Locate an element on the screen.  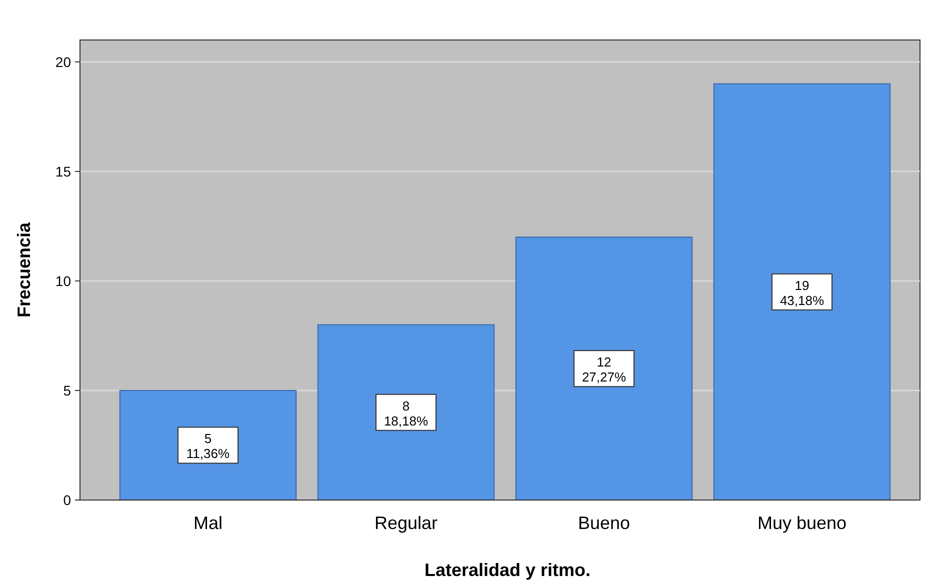
data-label: 8 18,18% is located at coordinates (406, 413).